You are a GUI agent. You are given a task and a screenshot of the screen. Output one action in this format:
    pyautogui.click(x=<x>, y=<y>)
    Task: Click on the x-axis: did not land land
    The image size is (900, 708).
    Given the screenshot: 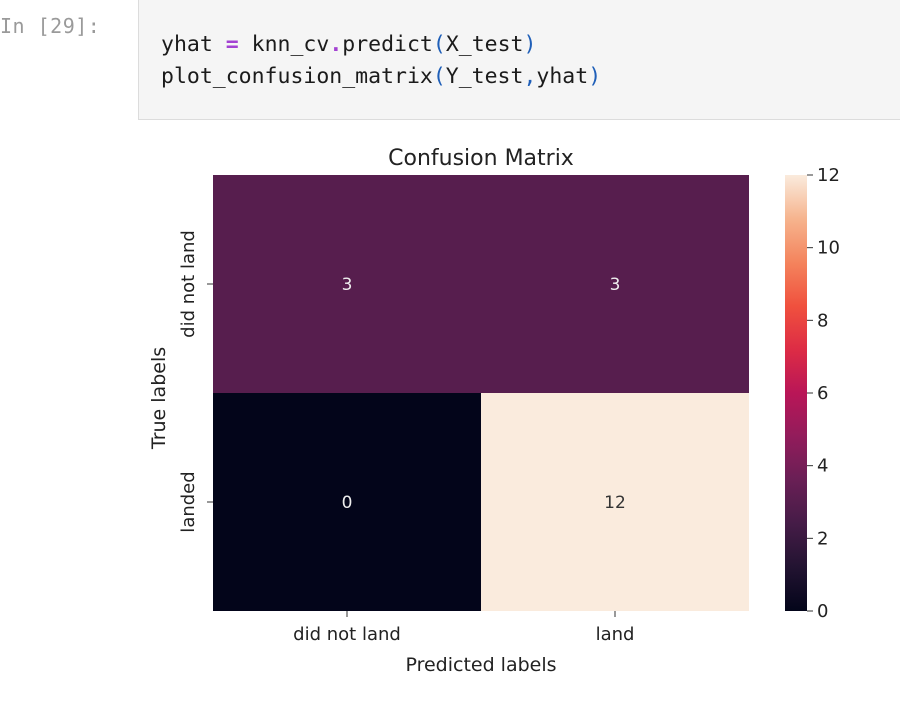 What is the action you would take?
    pyautogui.click(x=463, y=628)
    